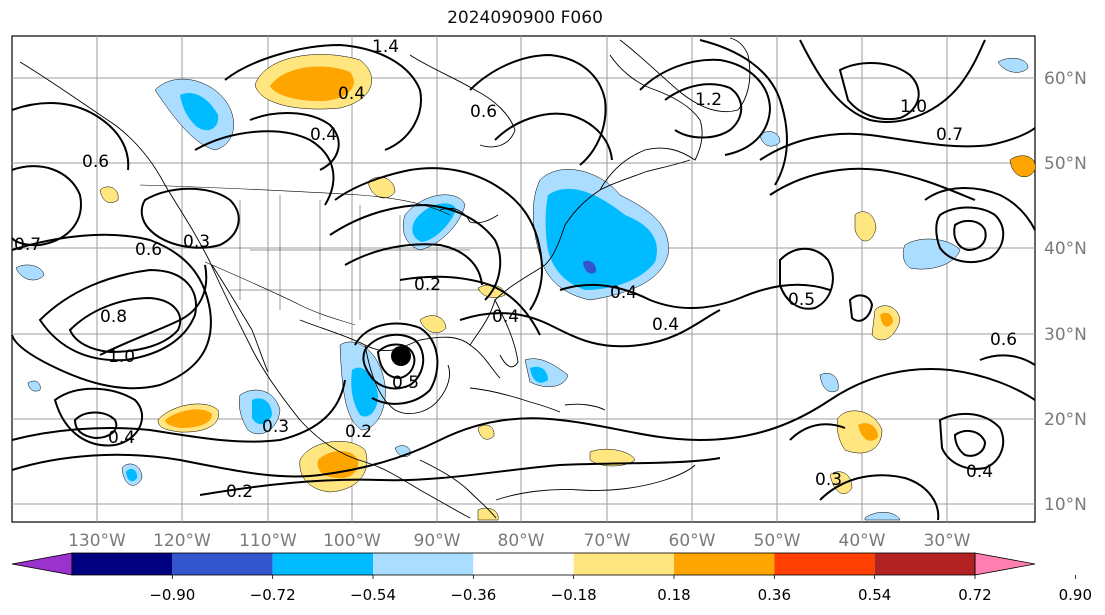  I want to click on longitude-label: 40°W, so click(862, 541).